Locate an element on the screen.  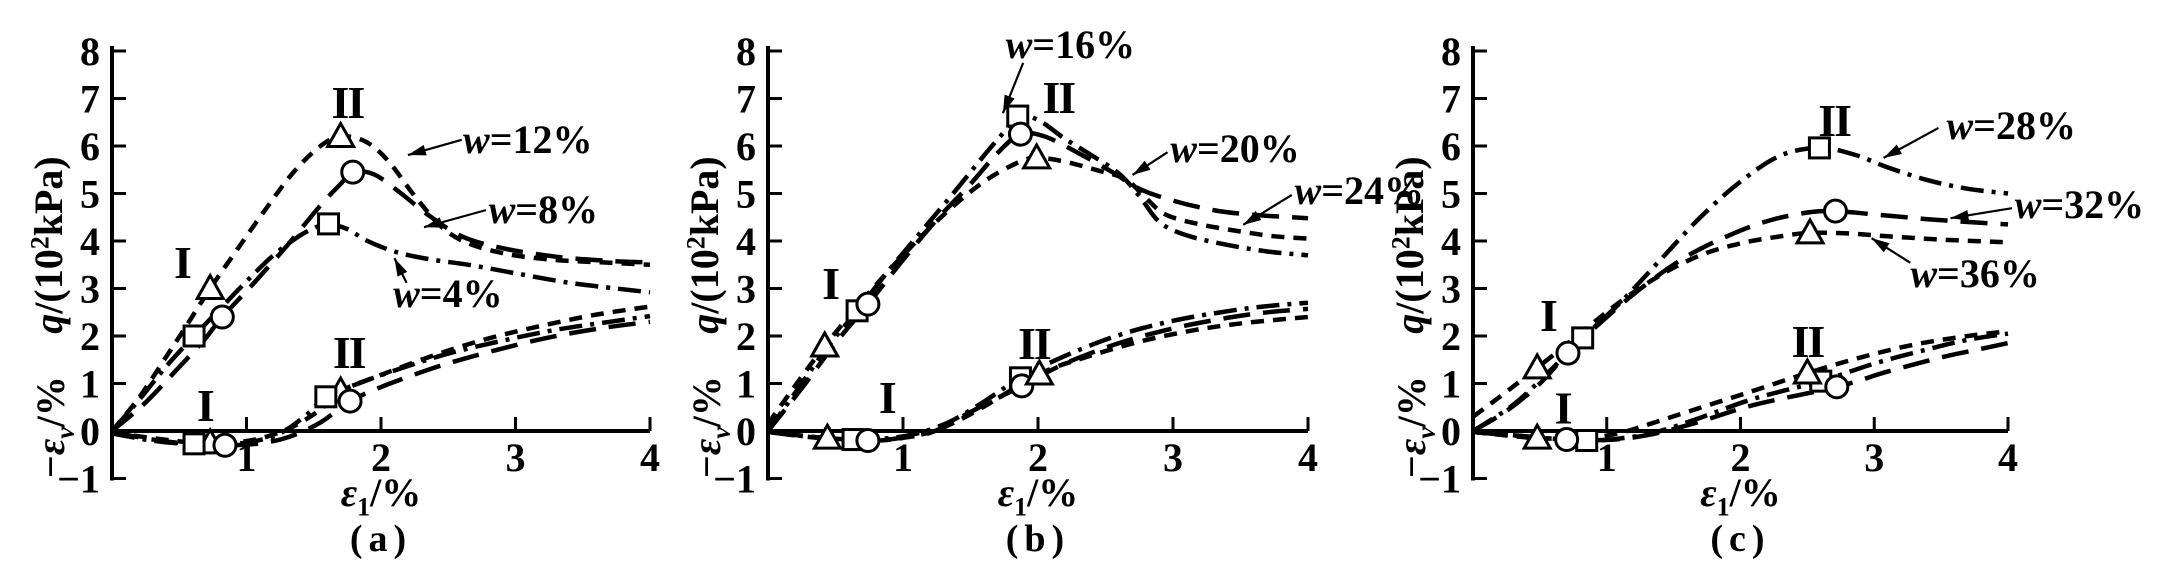
y-axis-title-ev-a: −εv/% is located at coordinates (54, 427).